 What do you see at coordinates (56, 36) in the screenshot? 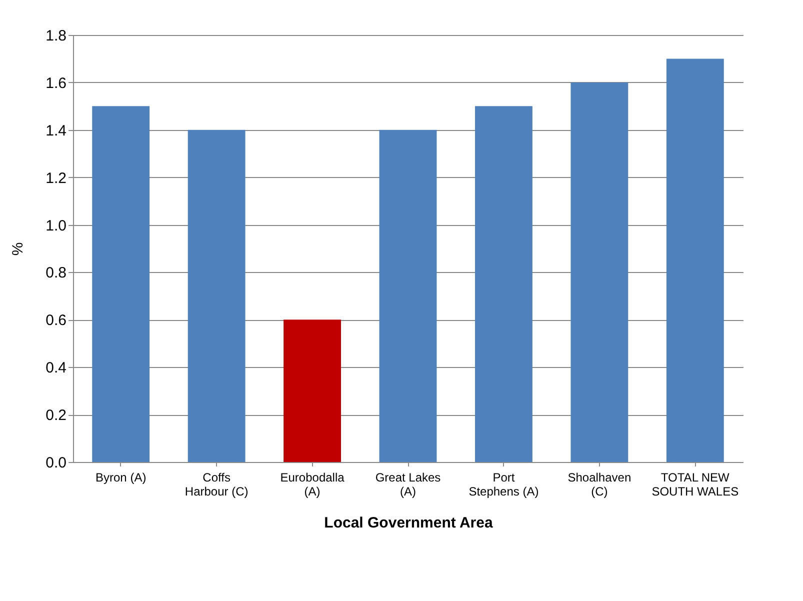
I see `y-tick-label: 1.8` at bounding box center [56, 36].